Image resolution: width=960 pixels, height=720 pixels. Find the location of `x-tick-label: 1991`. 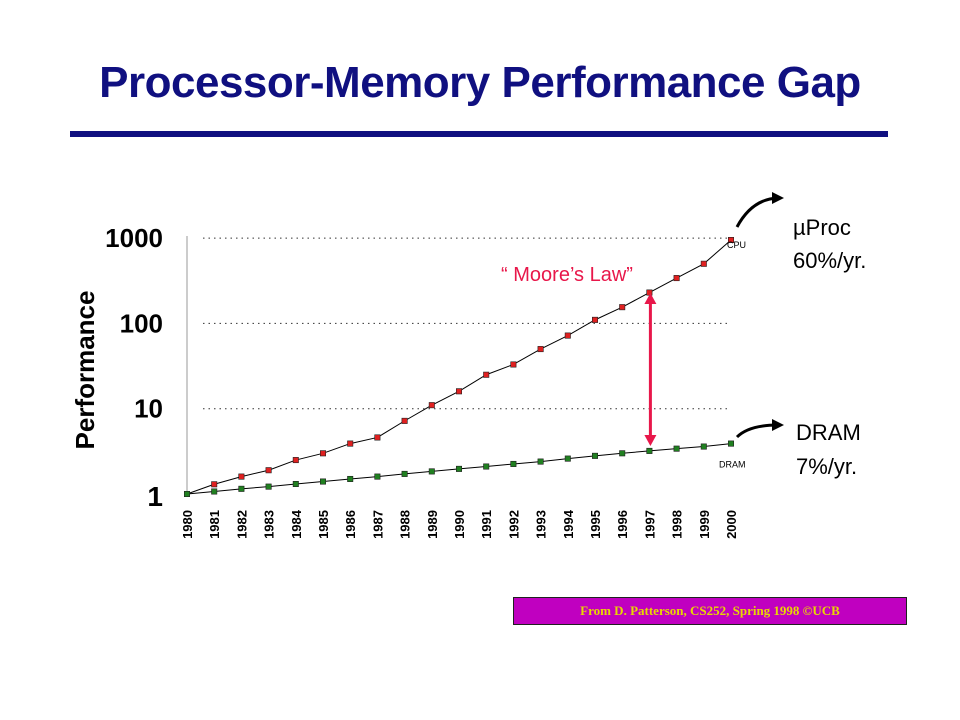

x-tick-label: 1991 is located at coordinates (486, 524).